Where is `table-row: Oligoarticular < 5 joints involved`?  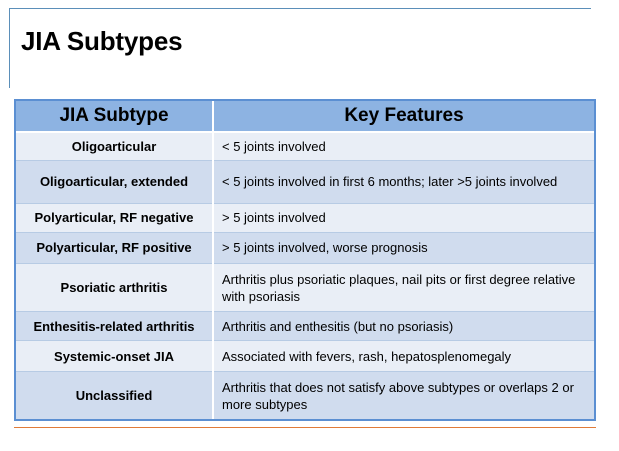 table-row: Oligoarticular < 5 joints involved is located at coordinates (305, 146).